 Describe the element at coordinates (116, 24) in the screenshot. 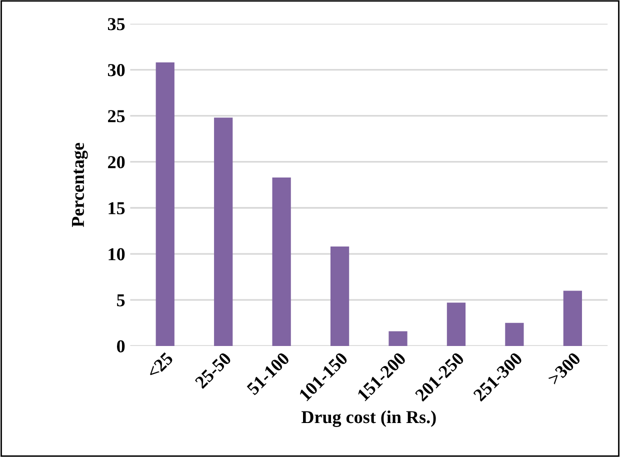

I see `y-tick-label: 35` at that location.